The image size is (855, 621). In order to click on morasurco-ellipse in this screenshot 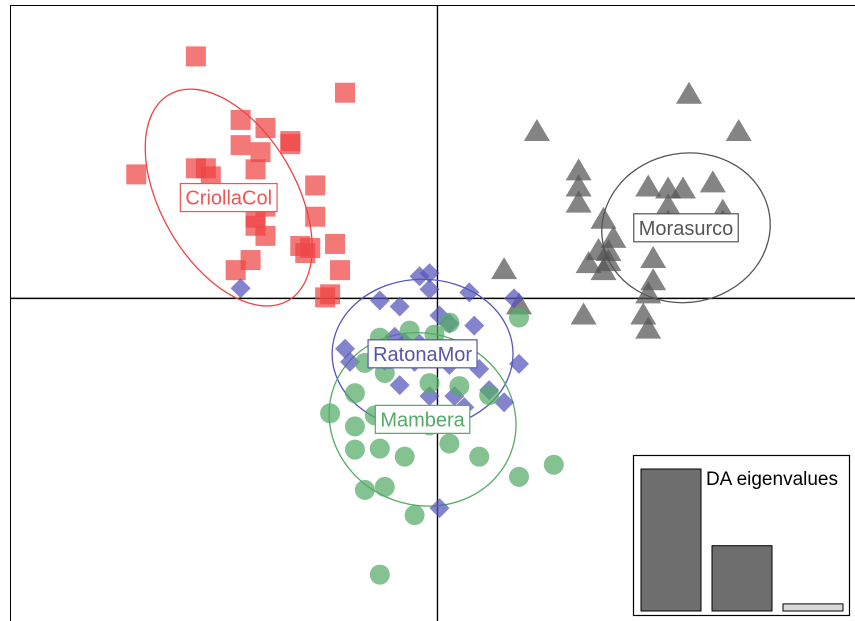, I will do `click(686, 228)`.